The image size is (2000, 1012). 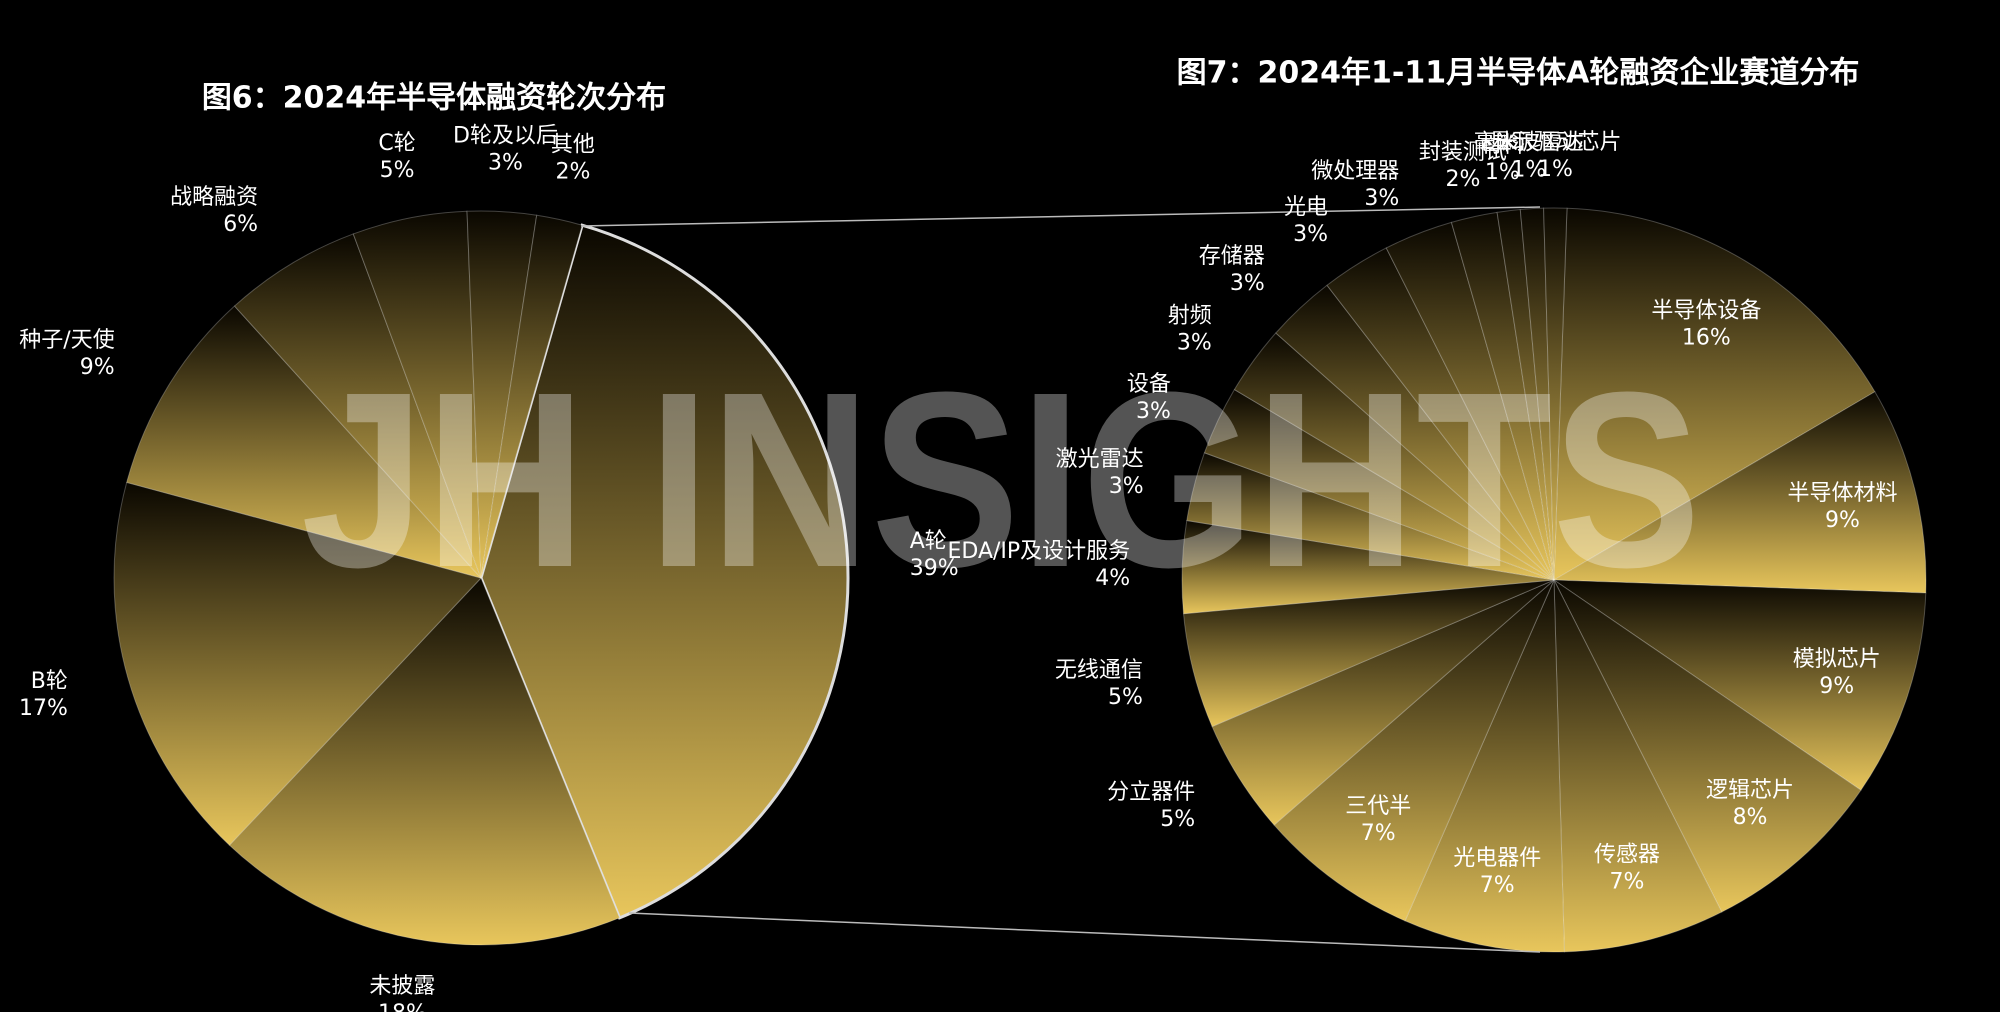 What do you see at coordinates (43, 708) in the screenshot?
I see `slice-value-label: 17%` at bounding box center [43, 708].